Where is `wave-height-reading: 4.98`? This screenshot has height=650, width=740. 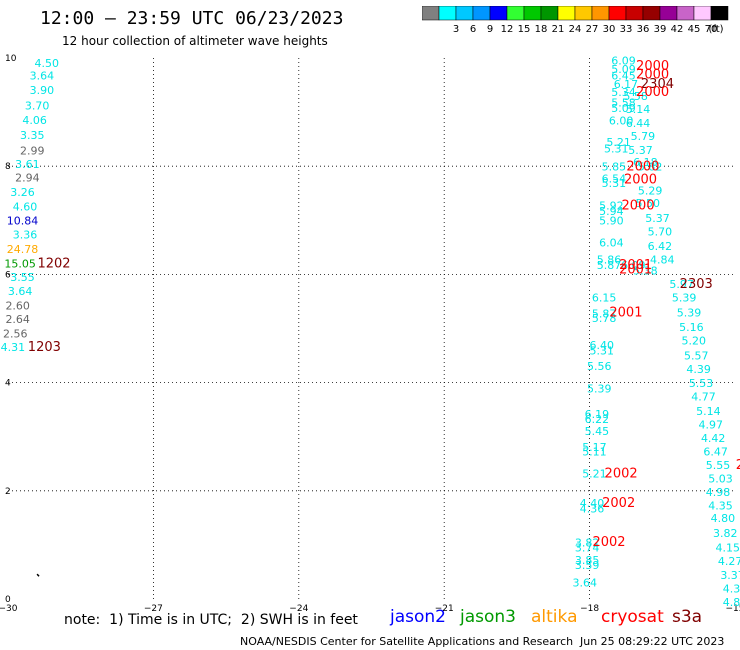 wave-height-reading: 4.98 is located at coordinates (718, 492).